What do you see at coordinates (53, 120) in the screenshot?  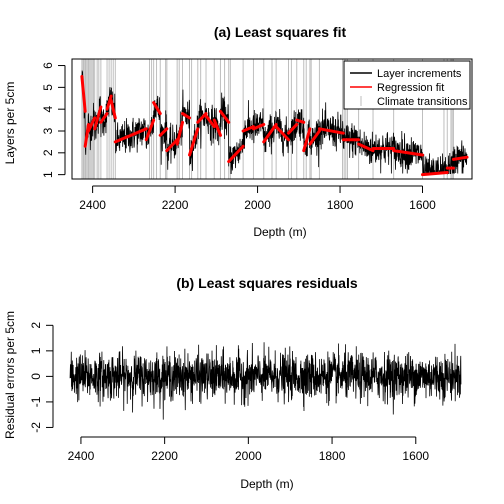 I see `panel-a-y-axis: 1 2 3 4 5 6` at bounding box center [53, 120].